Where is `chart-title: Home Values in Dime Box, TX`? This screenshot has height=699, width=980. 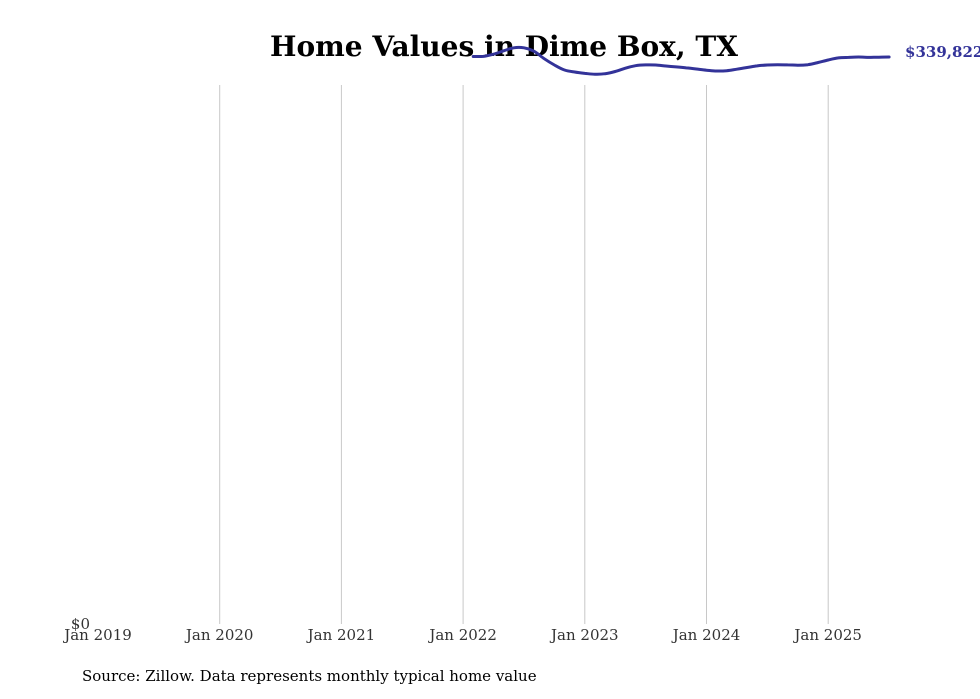 chart-title: Home Values in Dime Box, TX is located at coordinates (504, 46).